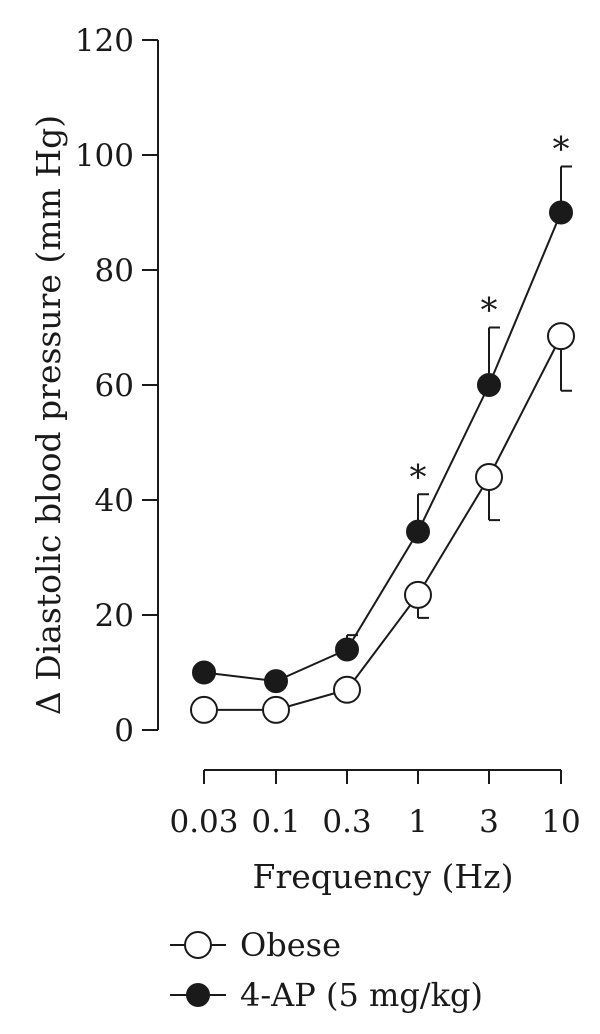 The image size is (600, 1034). Describe the element at coordinates (361, 995) in the screenshot. I see `legend-label-1: 4-AP (5 mg/kg)` at that location.